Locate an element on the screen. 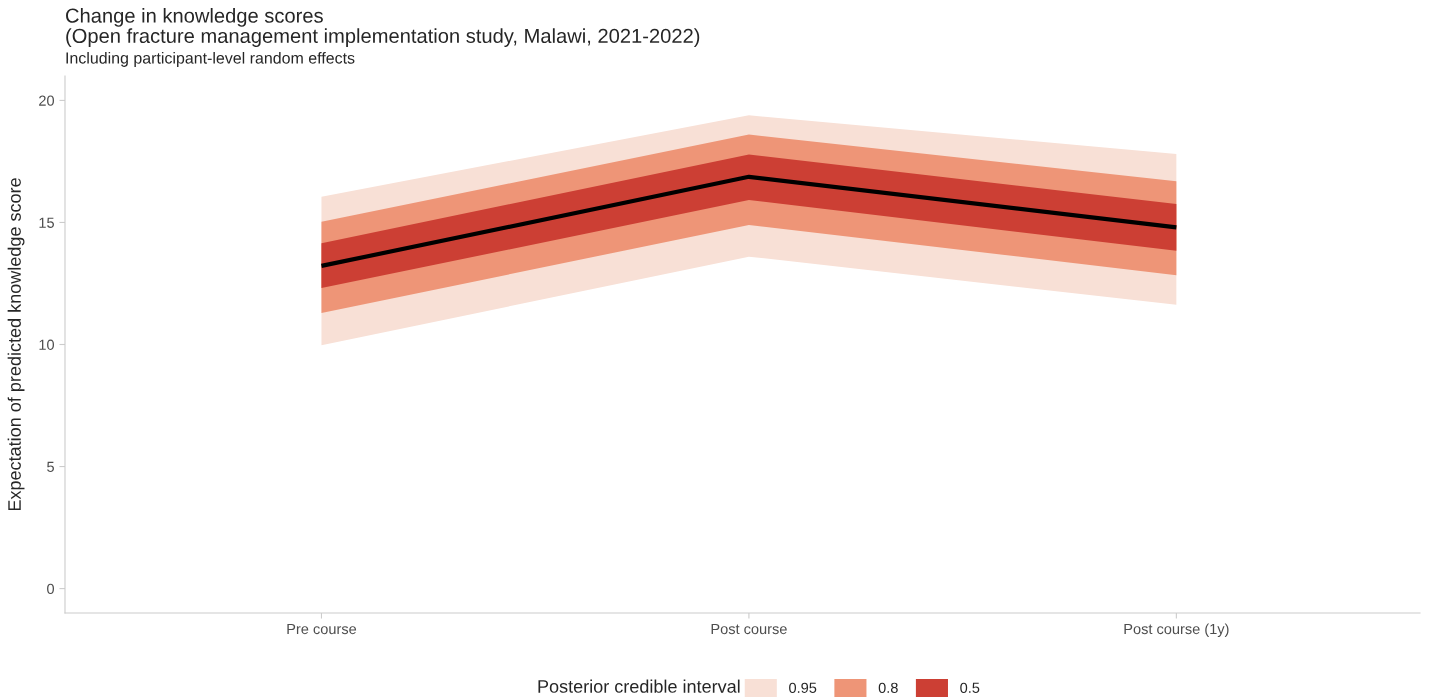 The image size is (1440, 698). x-tick-label: Post course (1y) is located at coordinates (1176, 630).